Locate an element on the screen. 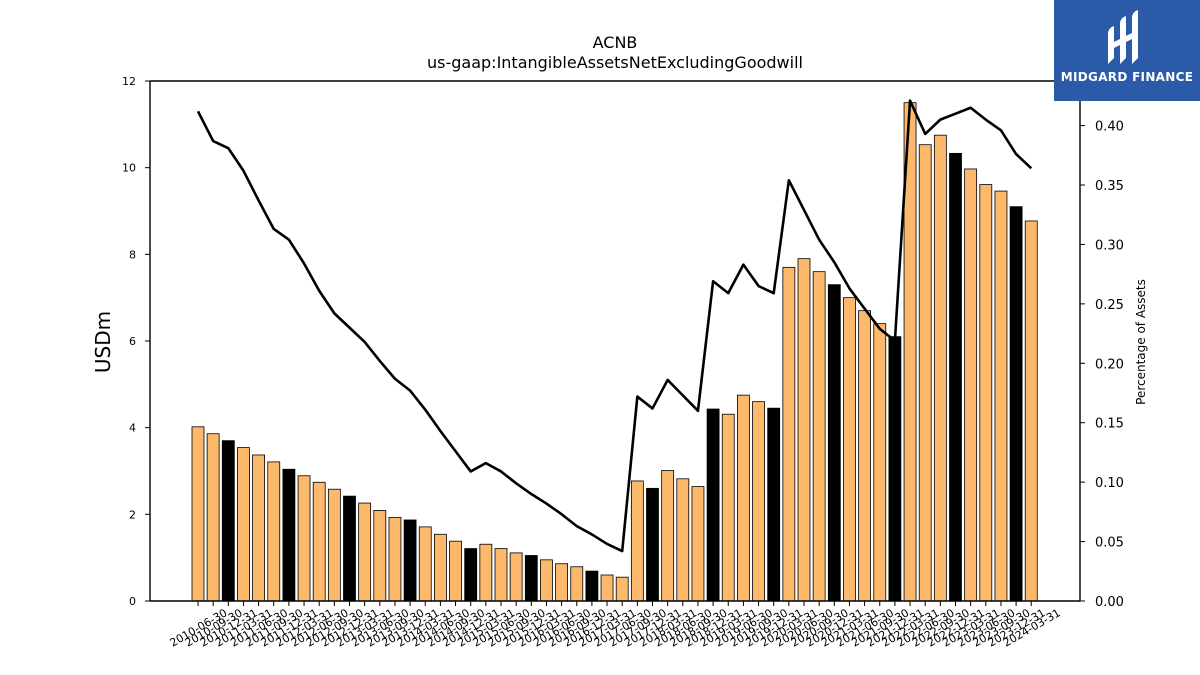 Image resolution: width=1200 pixels, height=675 pixels. y2-tick-label: 0.30 is located at coordinates (1109, 245).